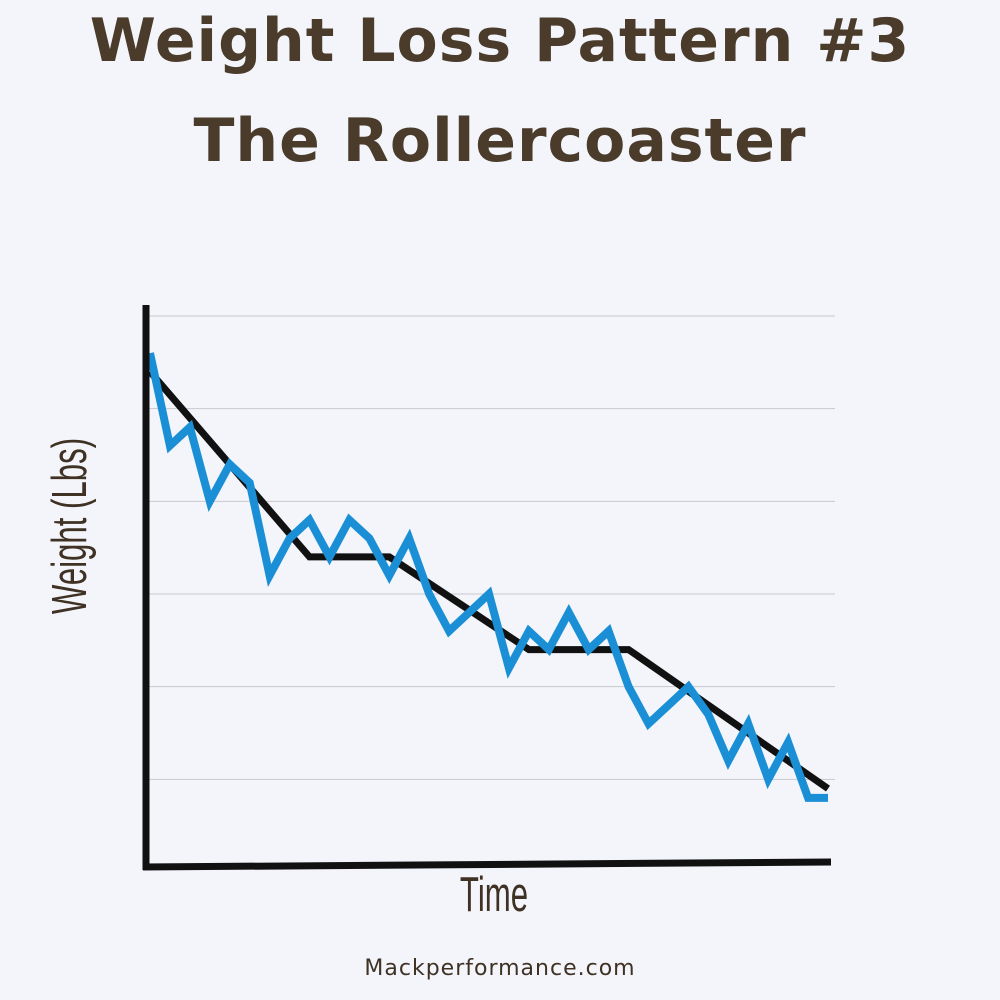 This screenshot has height=1000, width=1000. What do you see at coordinates (69, 526) in the screenshot?
I see `y-axis-label: Weight (Lbs)` at bounding box center [69, 526].